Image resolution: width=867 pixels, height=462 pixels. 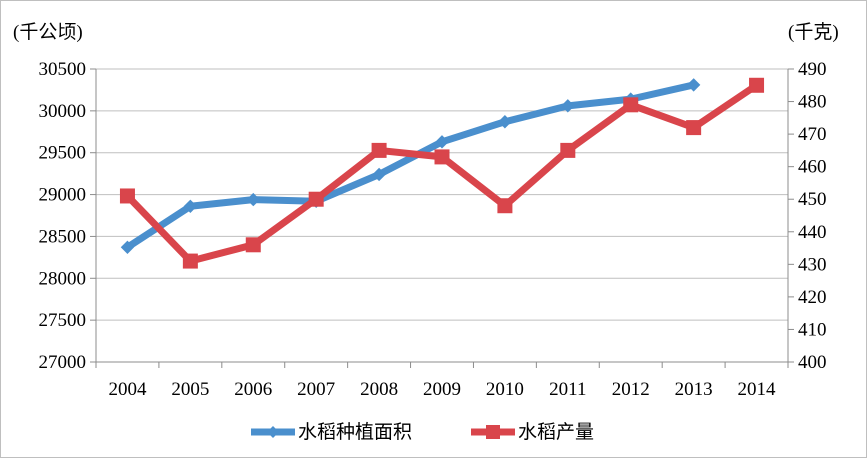 I want to click on right-tick-label: 450, so click(x=812, y=199).